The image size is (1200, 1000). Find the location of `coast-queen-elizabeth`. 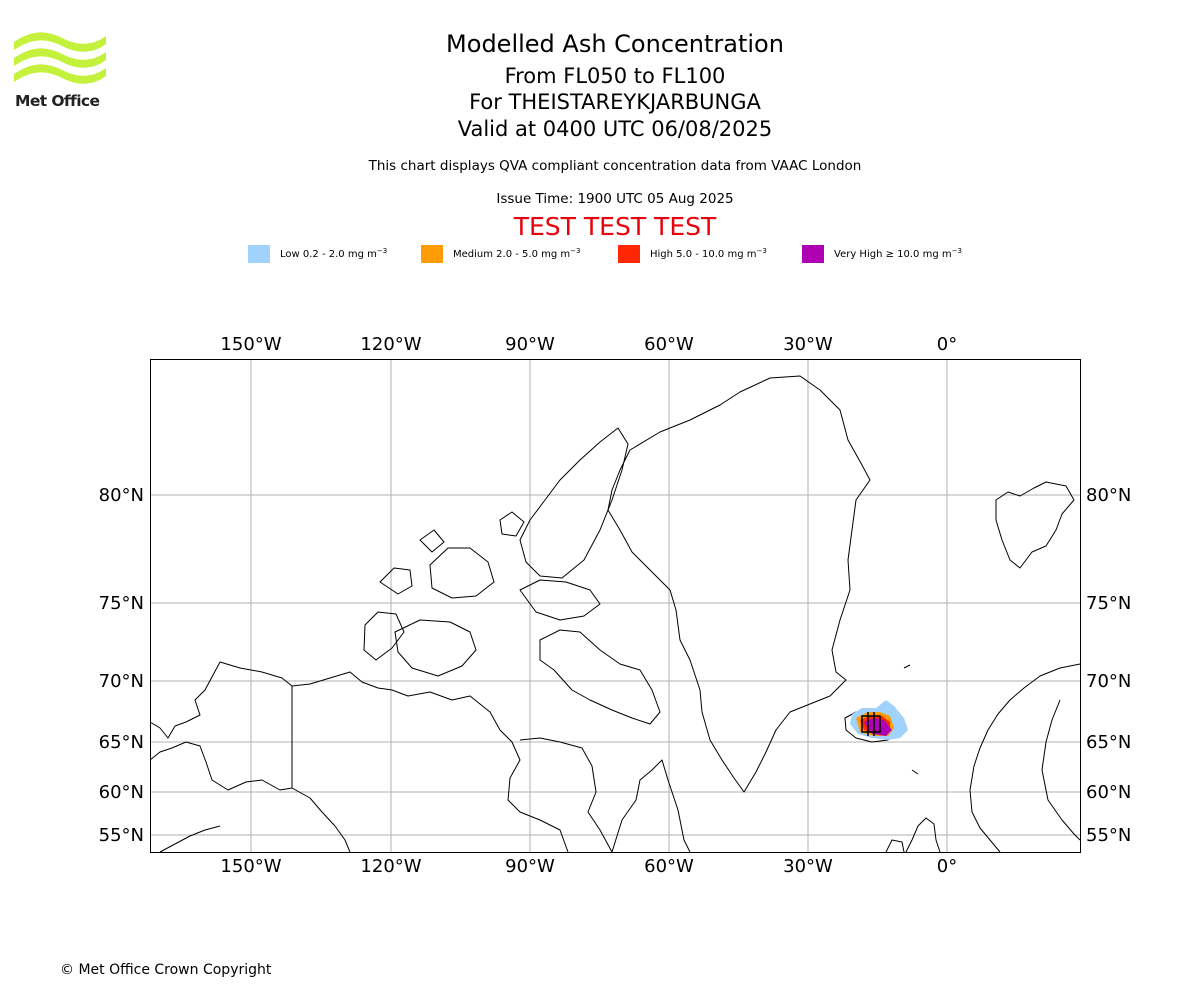

coast-queen-elizabeth is located at coordinates (462, 573).